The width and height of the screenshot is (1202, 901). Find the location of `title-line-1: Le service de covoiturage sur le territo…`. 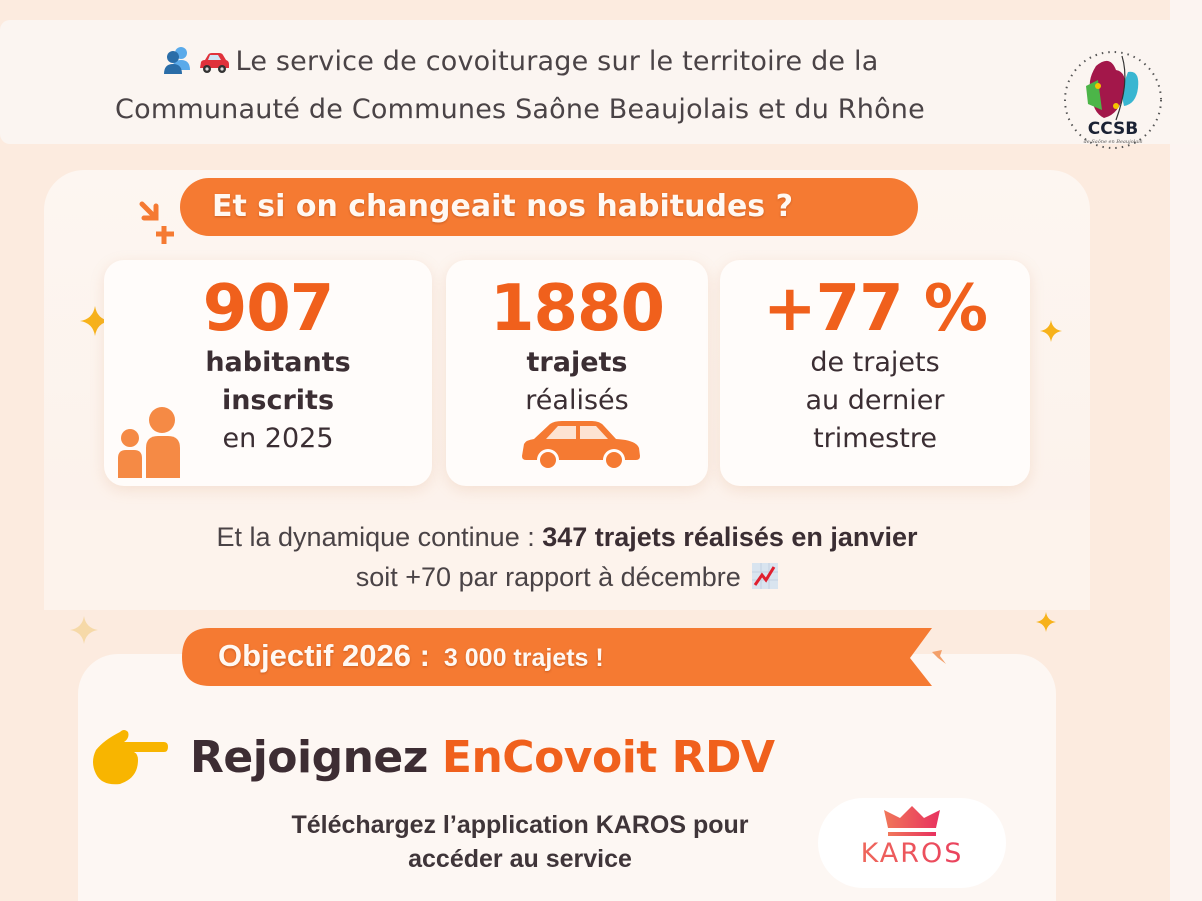

title-line-1: Le service de covoiturage sur le territo… is located at coordinates (557, 61).